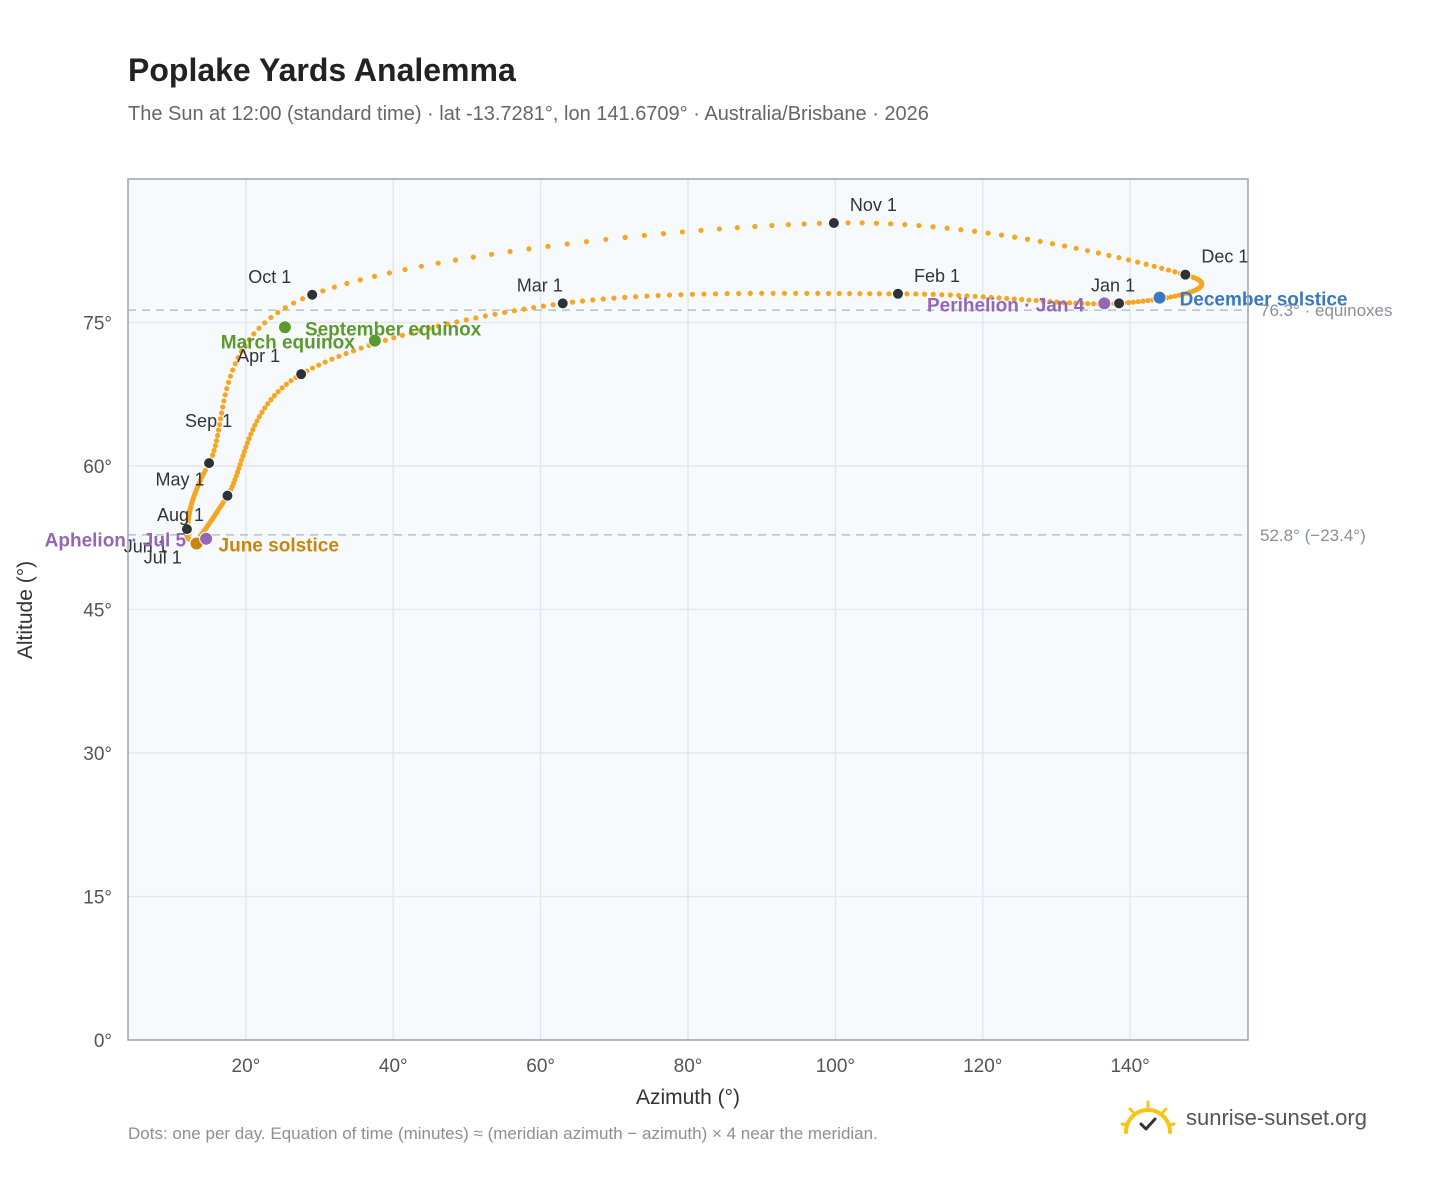 Image resolution: width=1448 pixels, height=1188 pixels. I want to click on brand: sunrise-sunset.org, so click(1243, 1118).